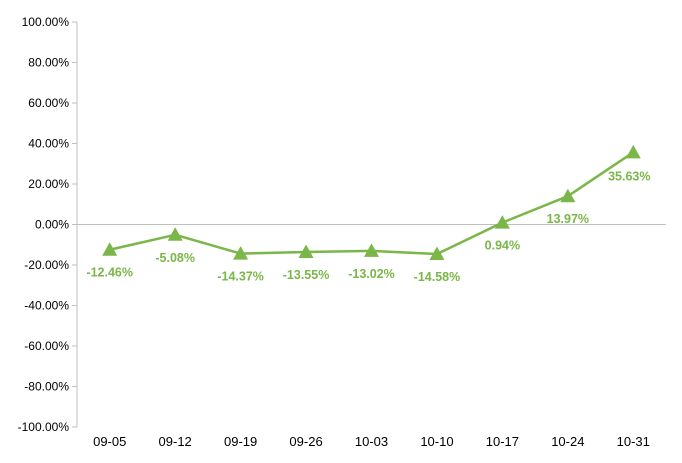 This screenshot has width=682, height=463. What do you see at coordinates (109, 441) in the screenshot?
I see `x-tick-label: 09-05` at bounding box center [109, 441].